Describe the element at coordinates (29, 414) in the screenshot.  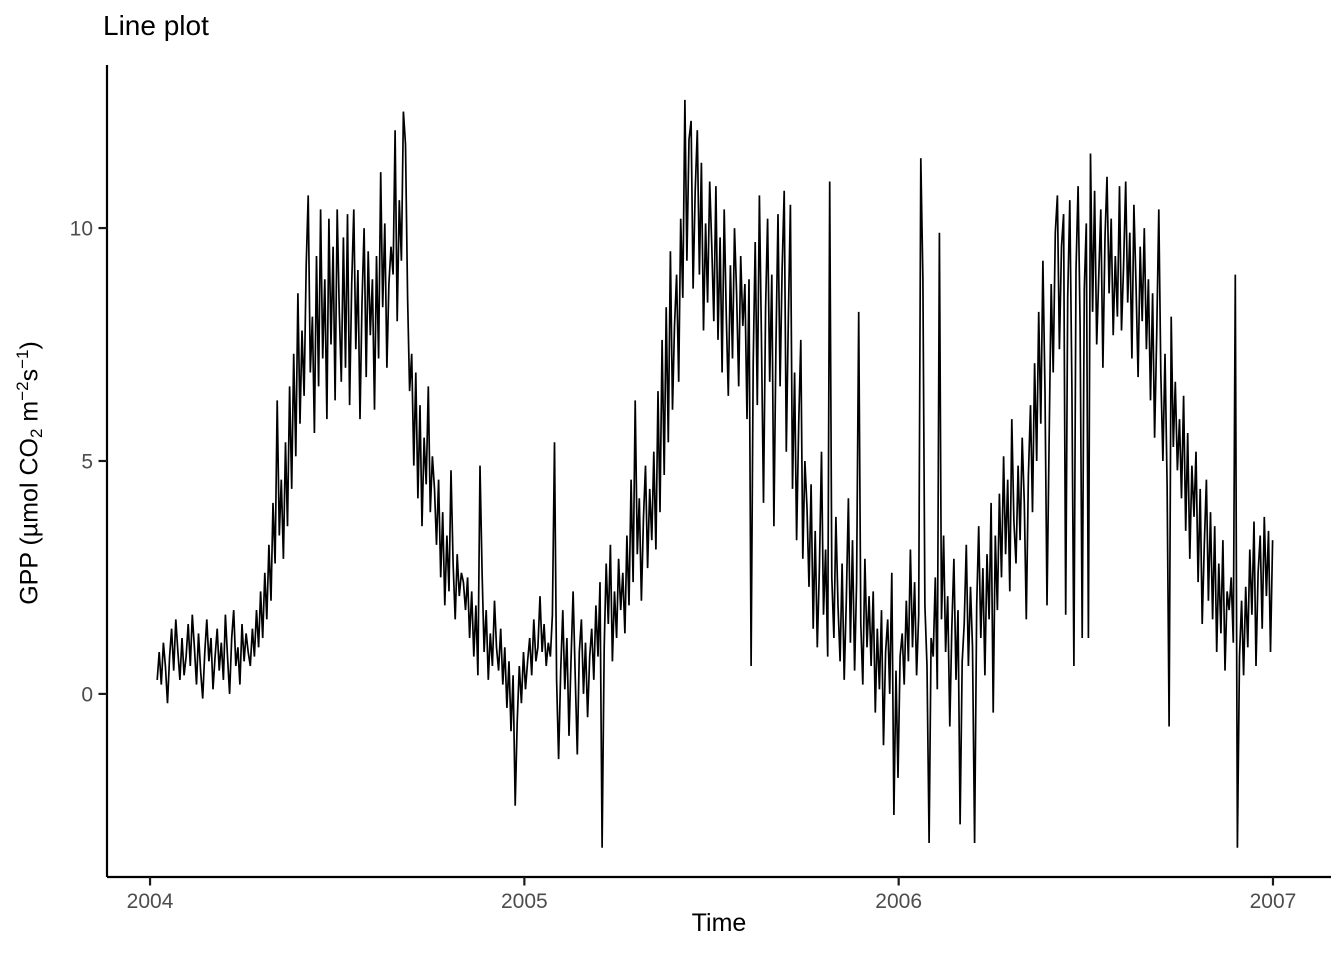
I see `y-axis-title-part: m` at that location.